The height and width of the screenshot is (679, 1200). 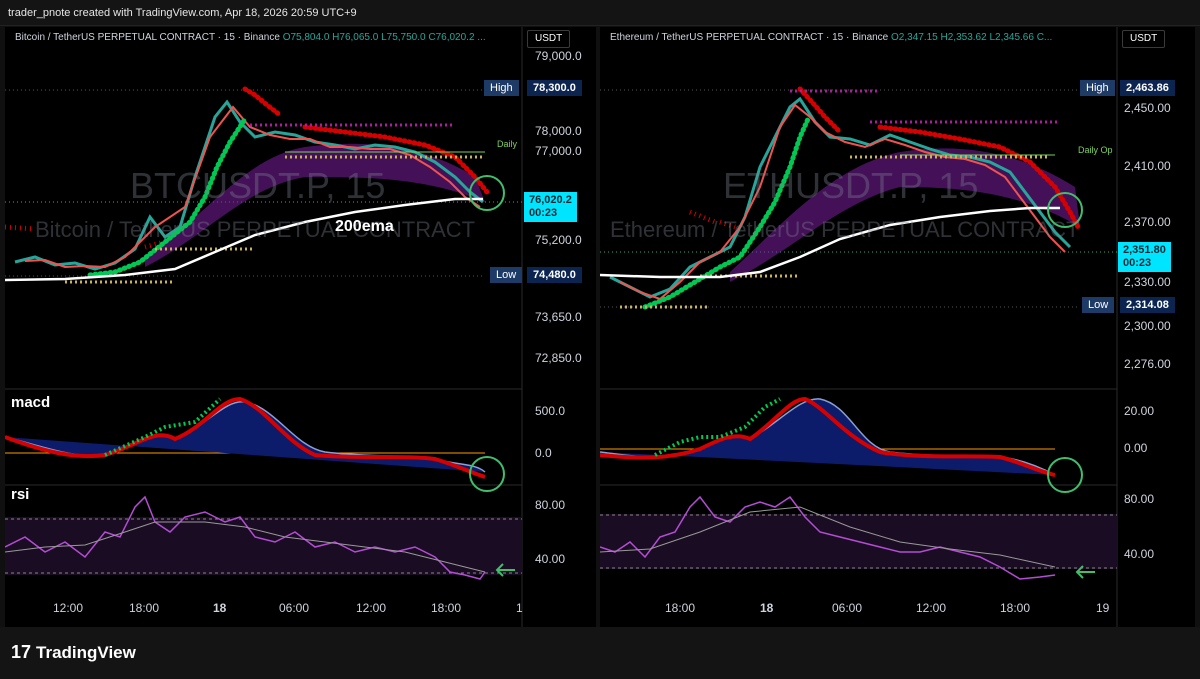 I want to click on last-price-value: 76,020.2, so click(x=550, y=200).